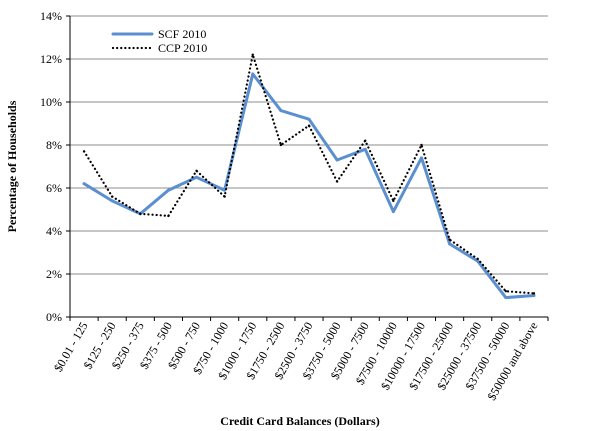 This screenshot has height=431, width=600. I want to click on y-axis-ticks: 0% 2% 4% 6% 8% 10% 12% 14%, so click(55, 166).